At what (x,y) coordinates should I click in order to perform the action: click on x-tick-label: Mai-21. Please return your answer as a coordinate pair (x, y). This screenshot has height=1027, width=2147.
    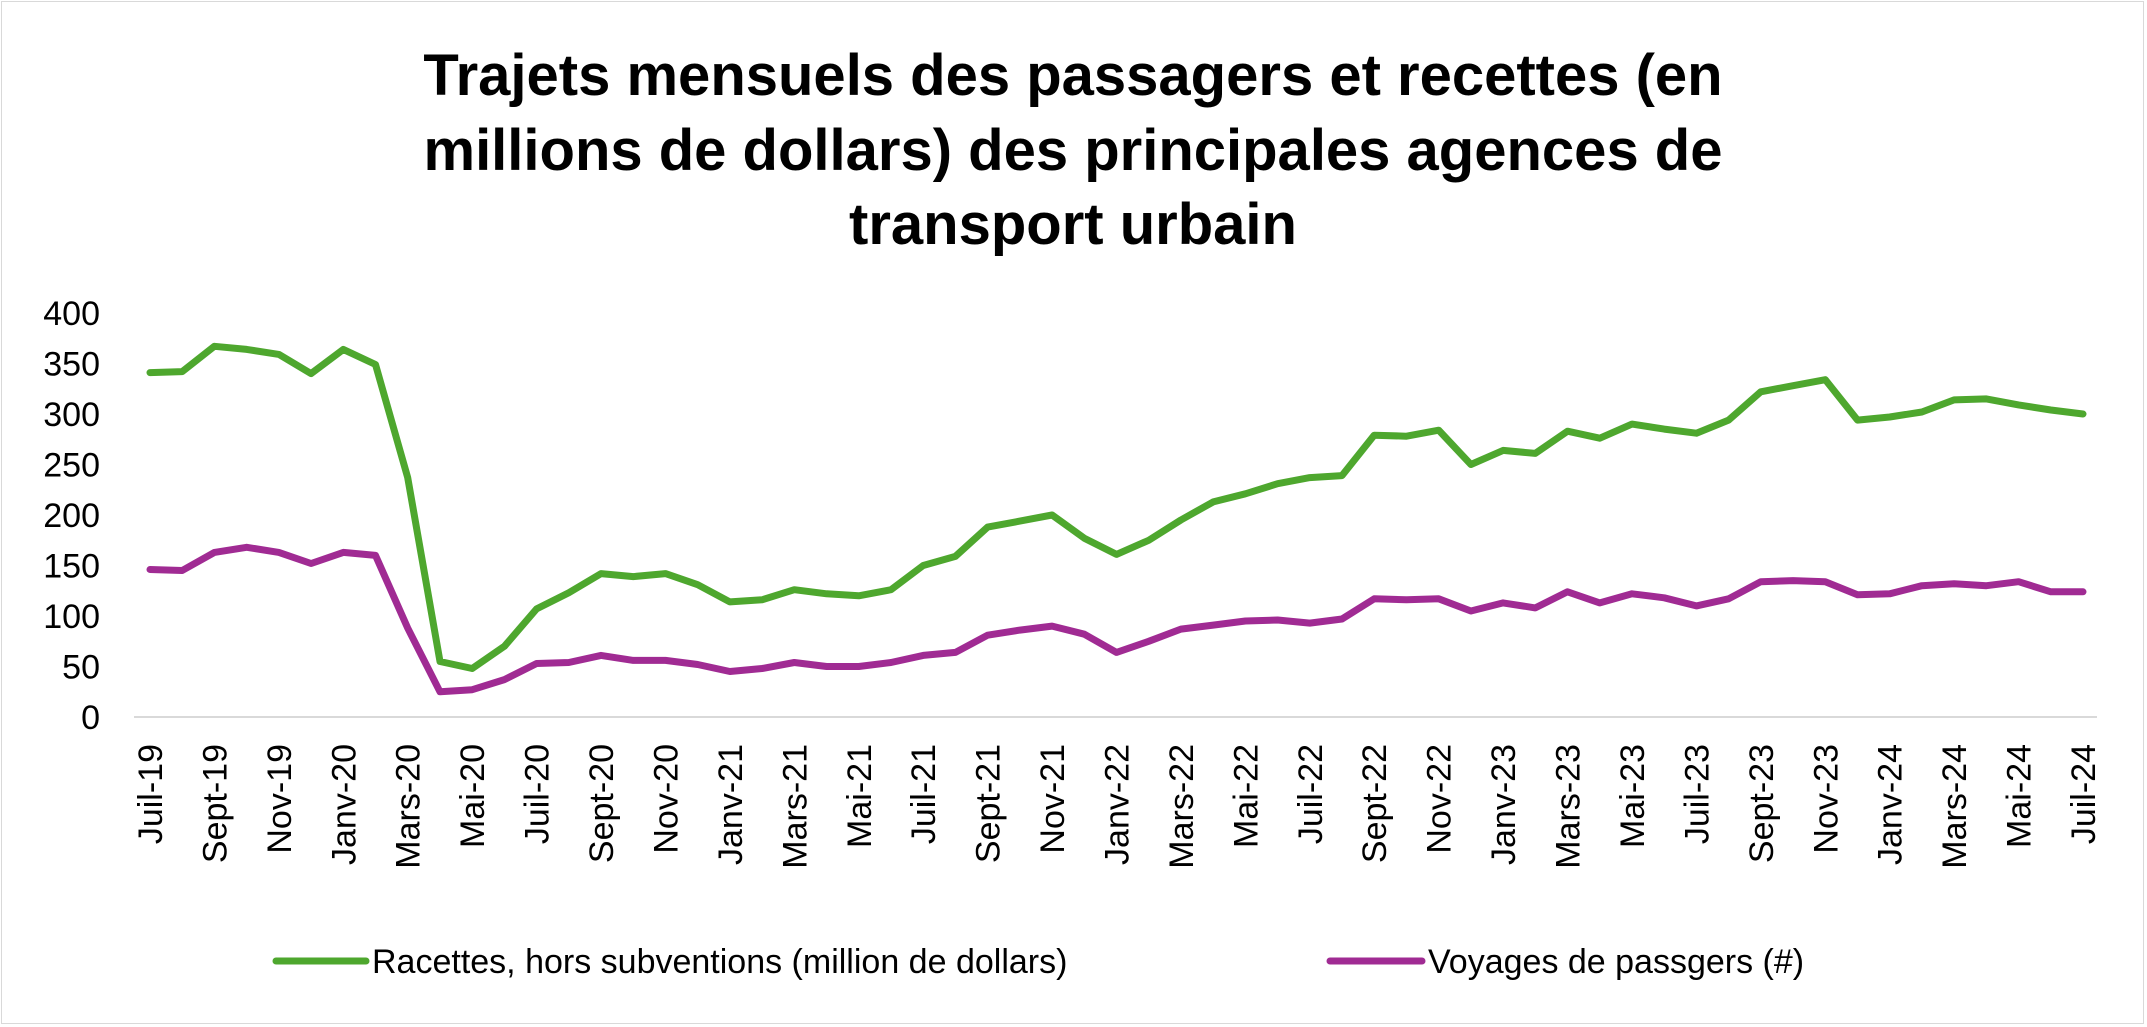
    Looking at the image, I should click on (860, 796).